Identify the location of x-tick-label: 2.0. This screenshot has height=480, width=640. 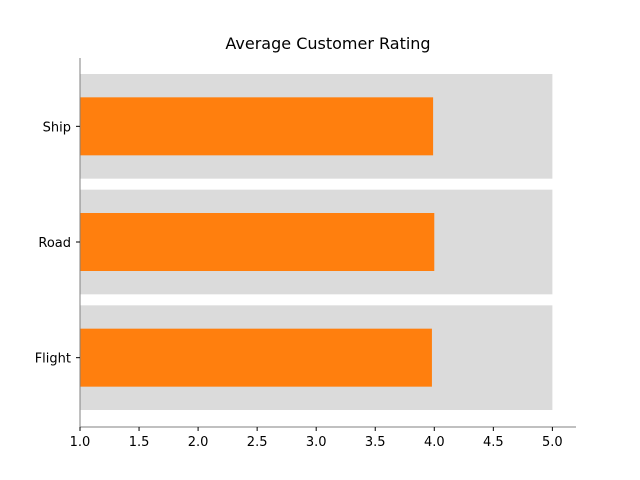
(198, 442).